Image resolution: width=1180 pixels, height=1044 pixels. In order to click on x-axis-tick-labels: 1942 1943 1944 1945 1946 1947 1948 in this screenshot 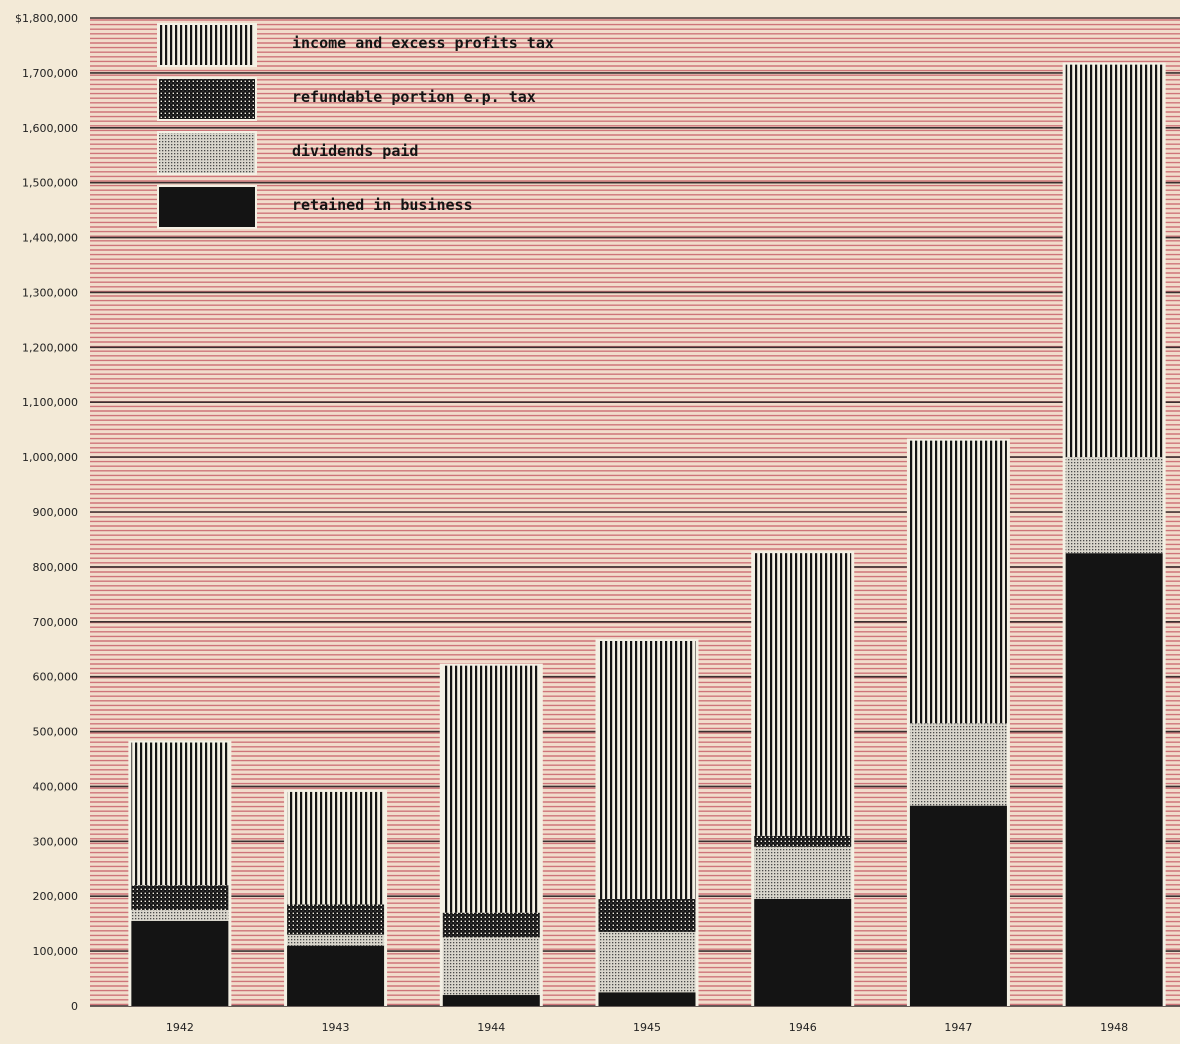, I will do `click(647, 1027)`.